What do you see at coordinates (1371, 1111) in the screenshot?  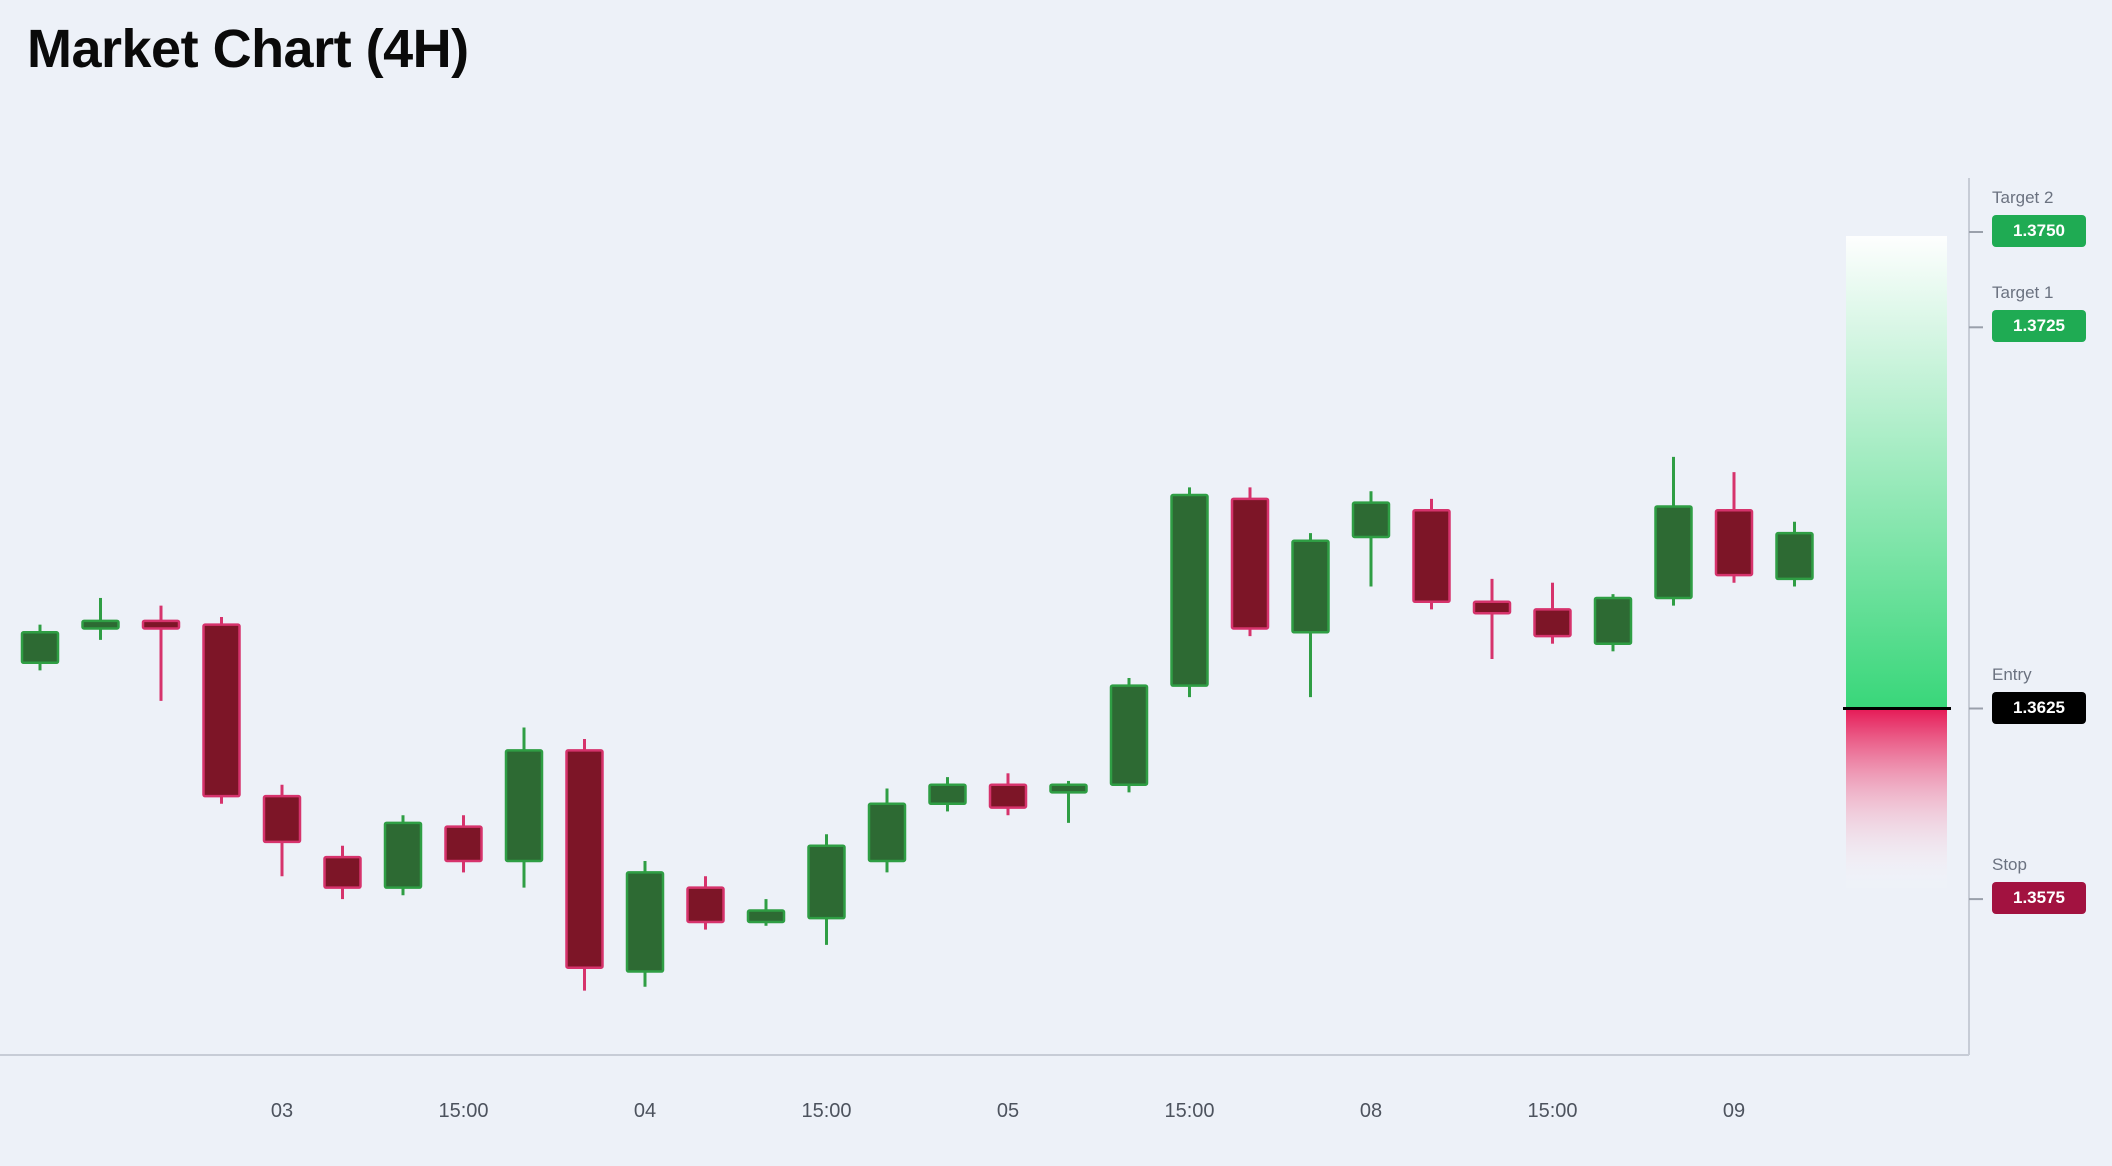 I see `x-axis-tick-label: 08` at bounding box center [1371, 1111].